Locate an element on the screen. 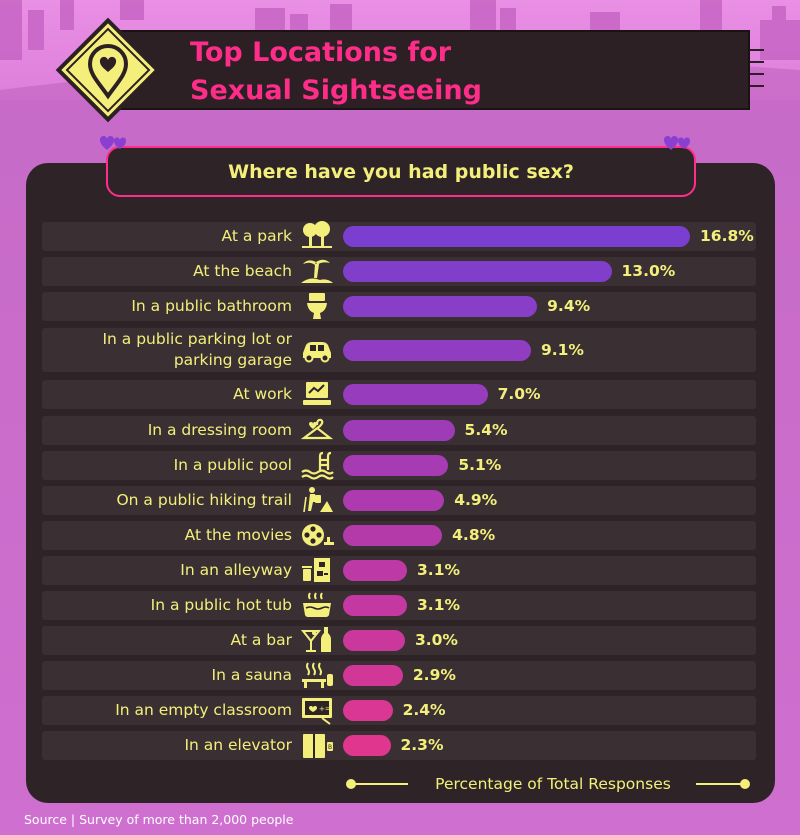  axis-line-right-dot is located at coordinates (745, 784).